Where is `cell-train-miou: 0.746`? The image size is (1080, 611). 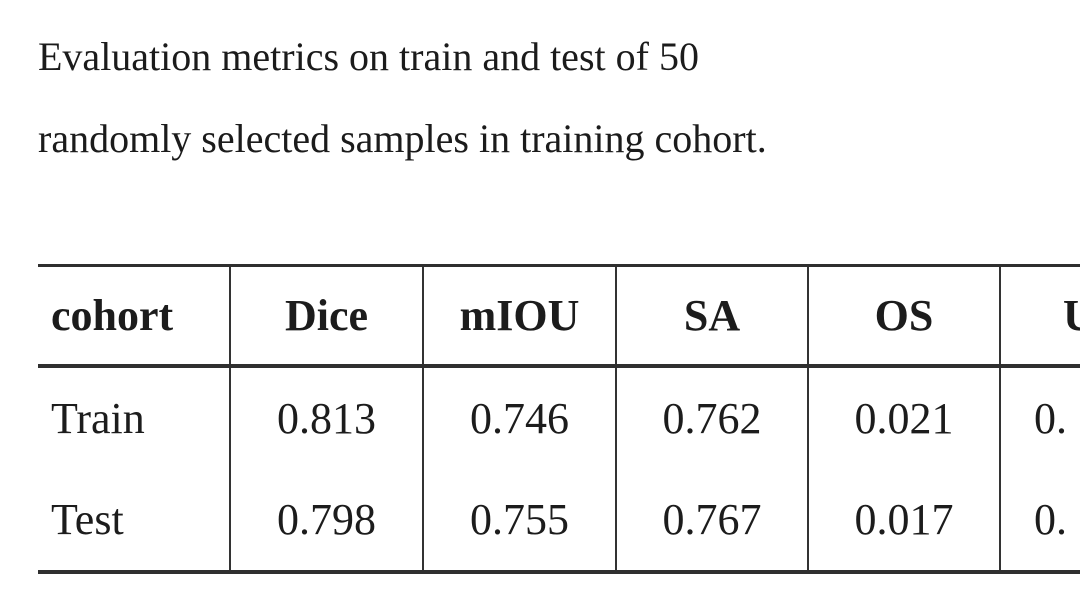
cell-train-miou: 0.746 is located at coordinates (519, 417).